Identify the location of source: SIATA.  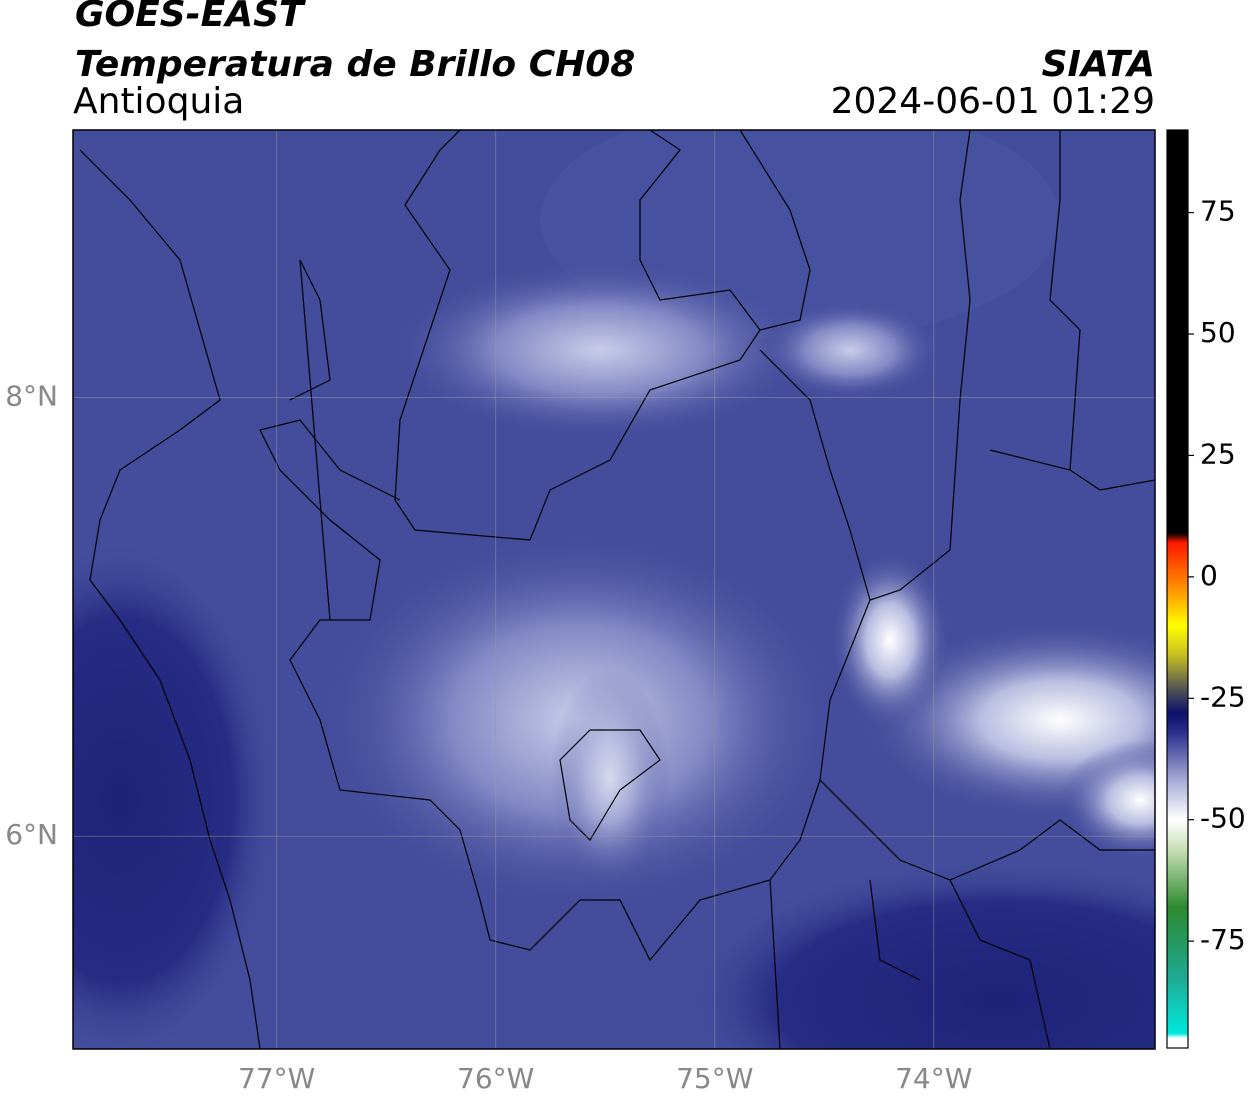
(1098, 64).